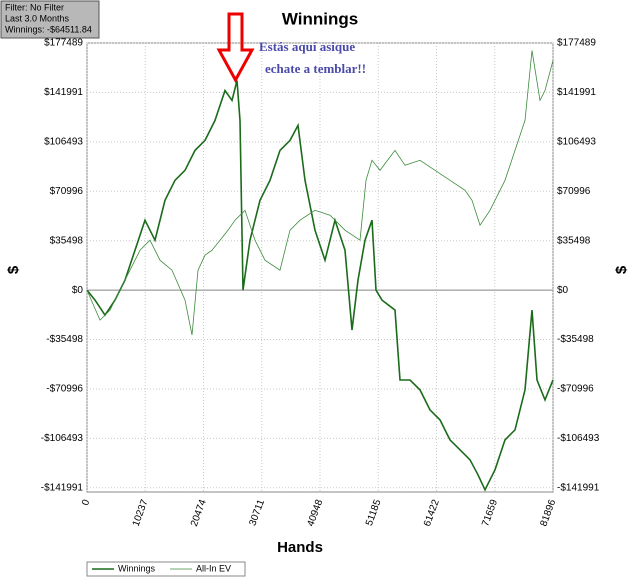  Describe the element at coordinates (315, 68) in the screenshot. I see `annotation: echate a temblar!!` at that location.